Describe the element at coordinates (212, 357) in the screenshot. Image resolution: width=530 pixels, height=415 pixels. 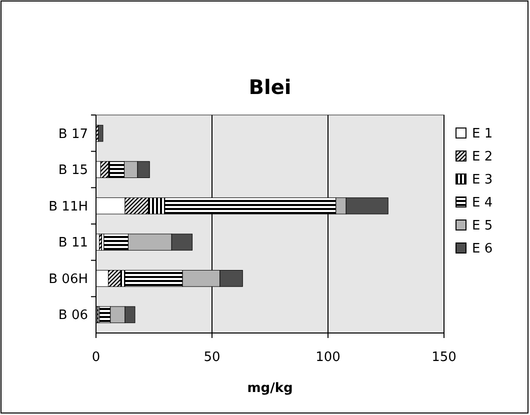
I see `x-tick-label: 50` at that location.